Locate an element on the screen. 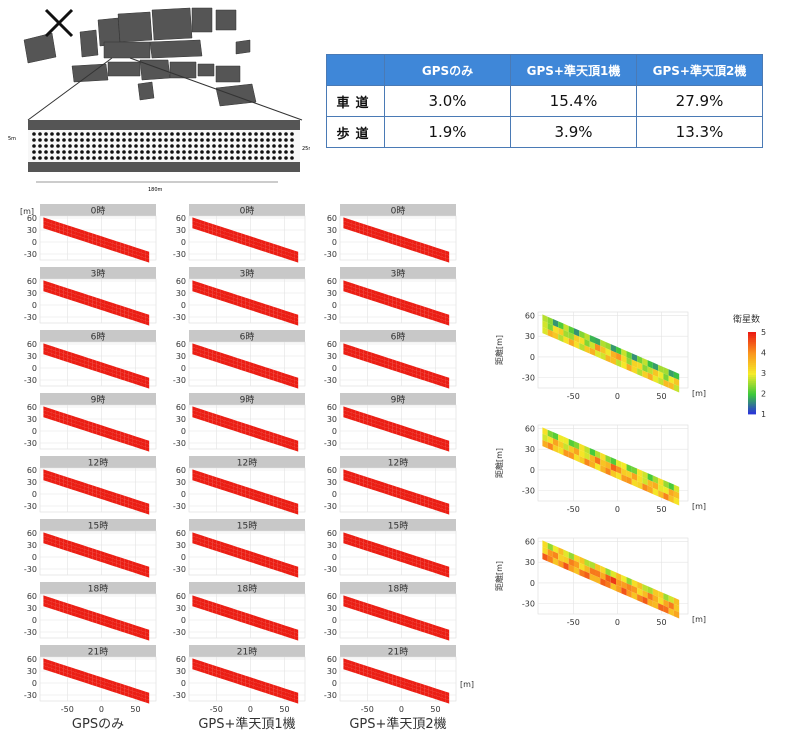 This screenshot has height=743, width=804. x-tick-label: 50 is located at coordinates (135, 709).